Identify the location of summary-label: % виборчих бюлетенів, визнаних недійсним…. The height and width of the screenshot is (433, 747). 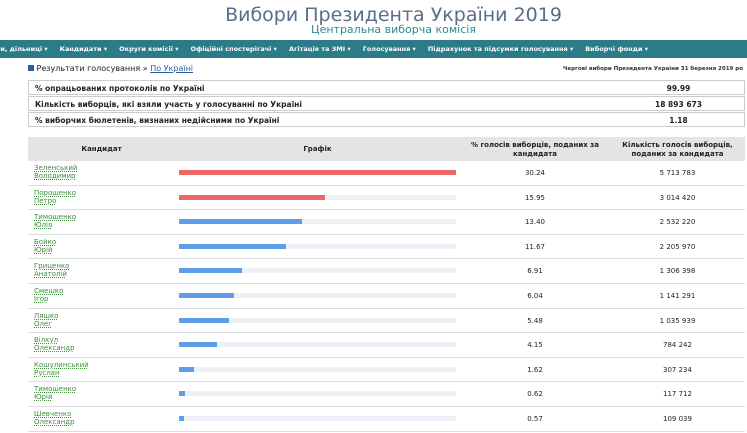
(157, 120).